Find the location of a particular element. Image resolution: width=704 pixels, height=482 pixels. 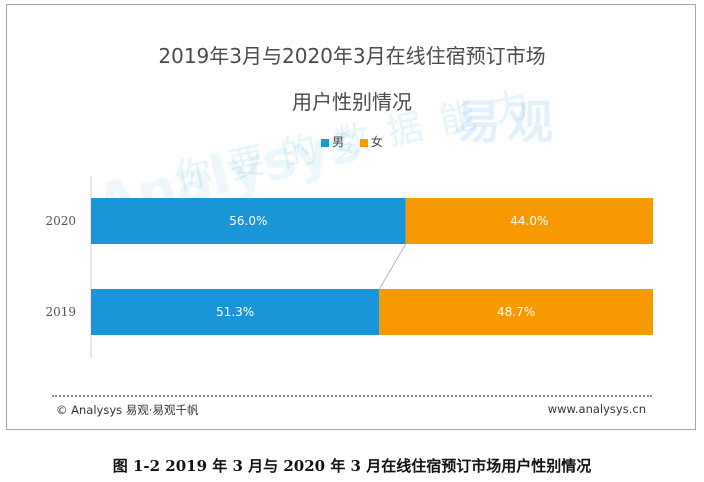

chart-legend: 男 女 is located at coordinates (352, 141).